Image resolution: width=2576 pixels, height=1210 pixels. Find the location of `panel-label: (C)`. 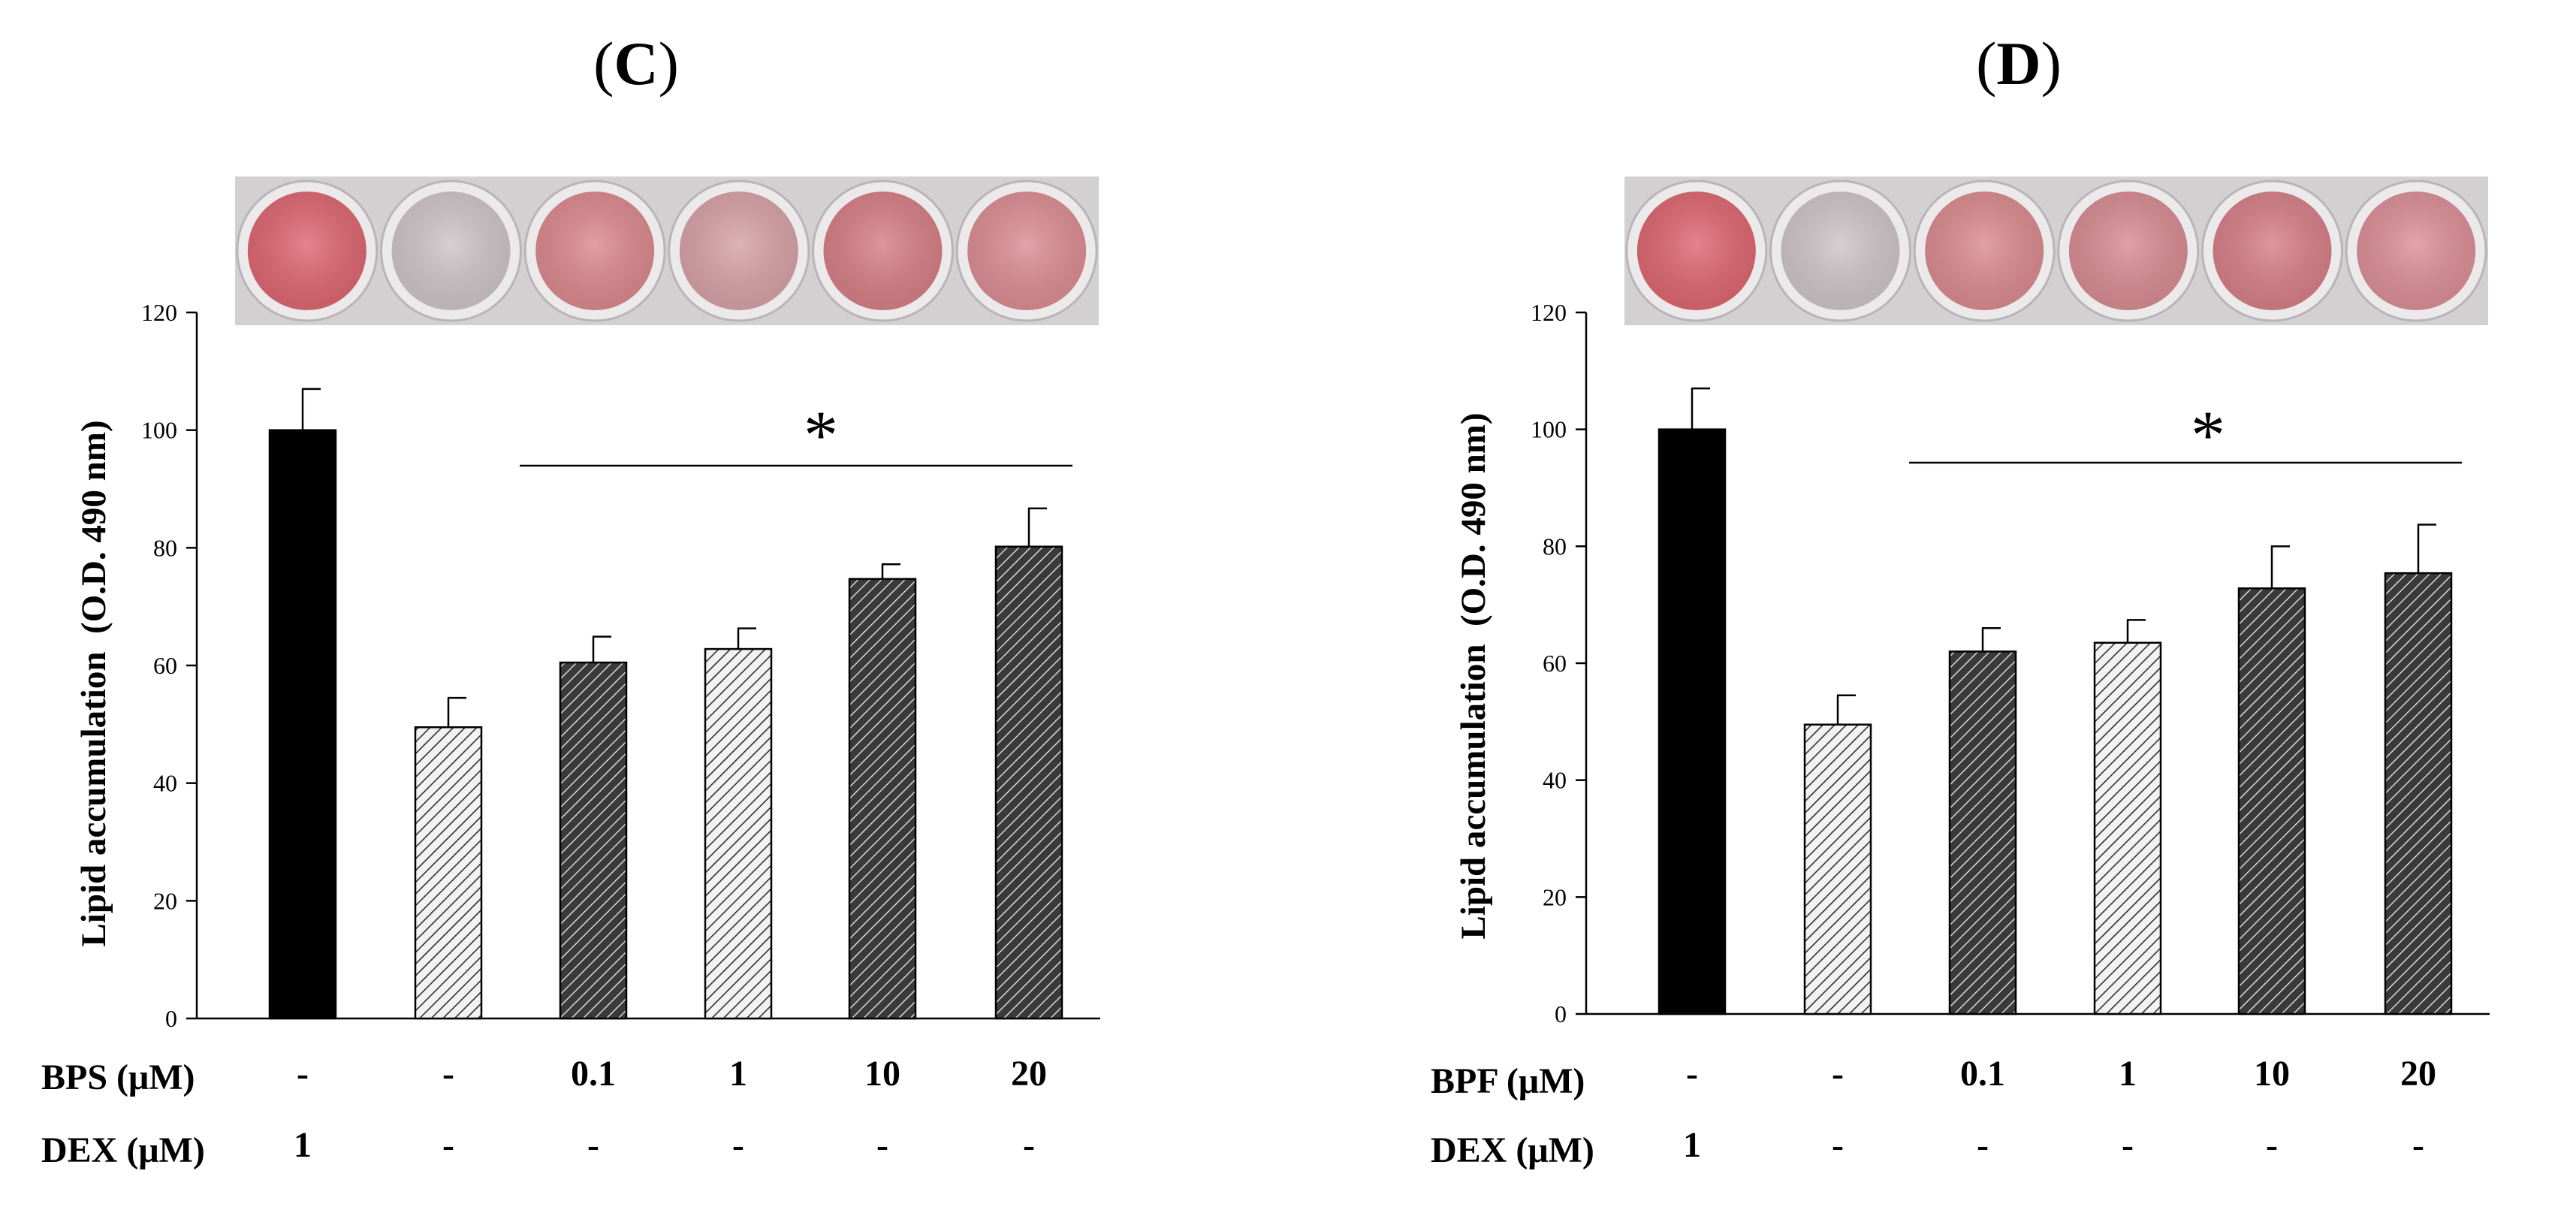

panel-label: (C) is located at coordinates (636, 63).